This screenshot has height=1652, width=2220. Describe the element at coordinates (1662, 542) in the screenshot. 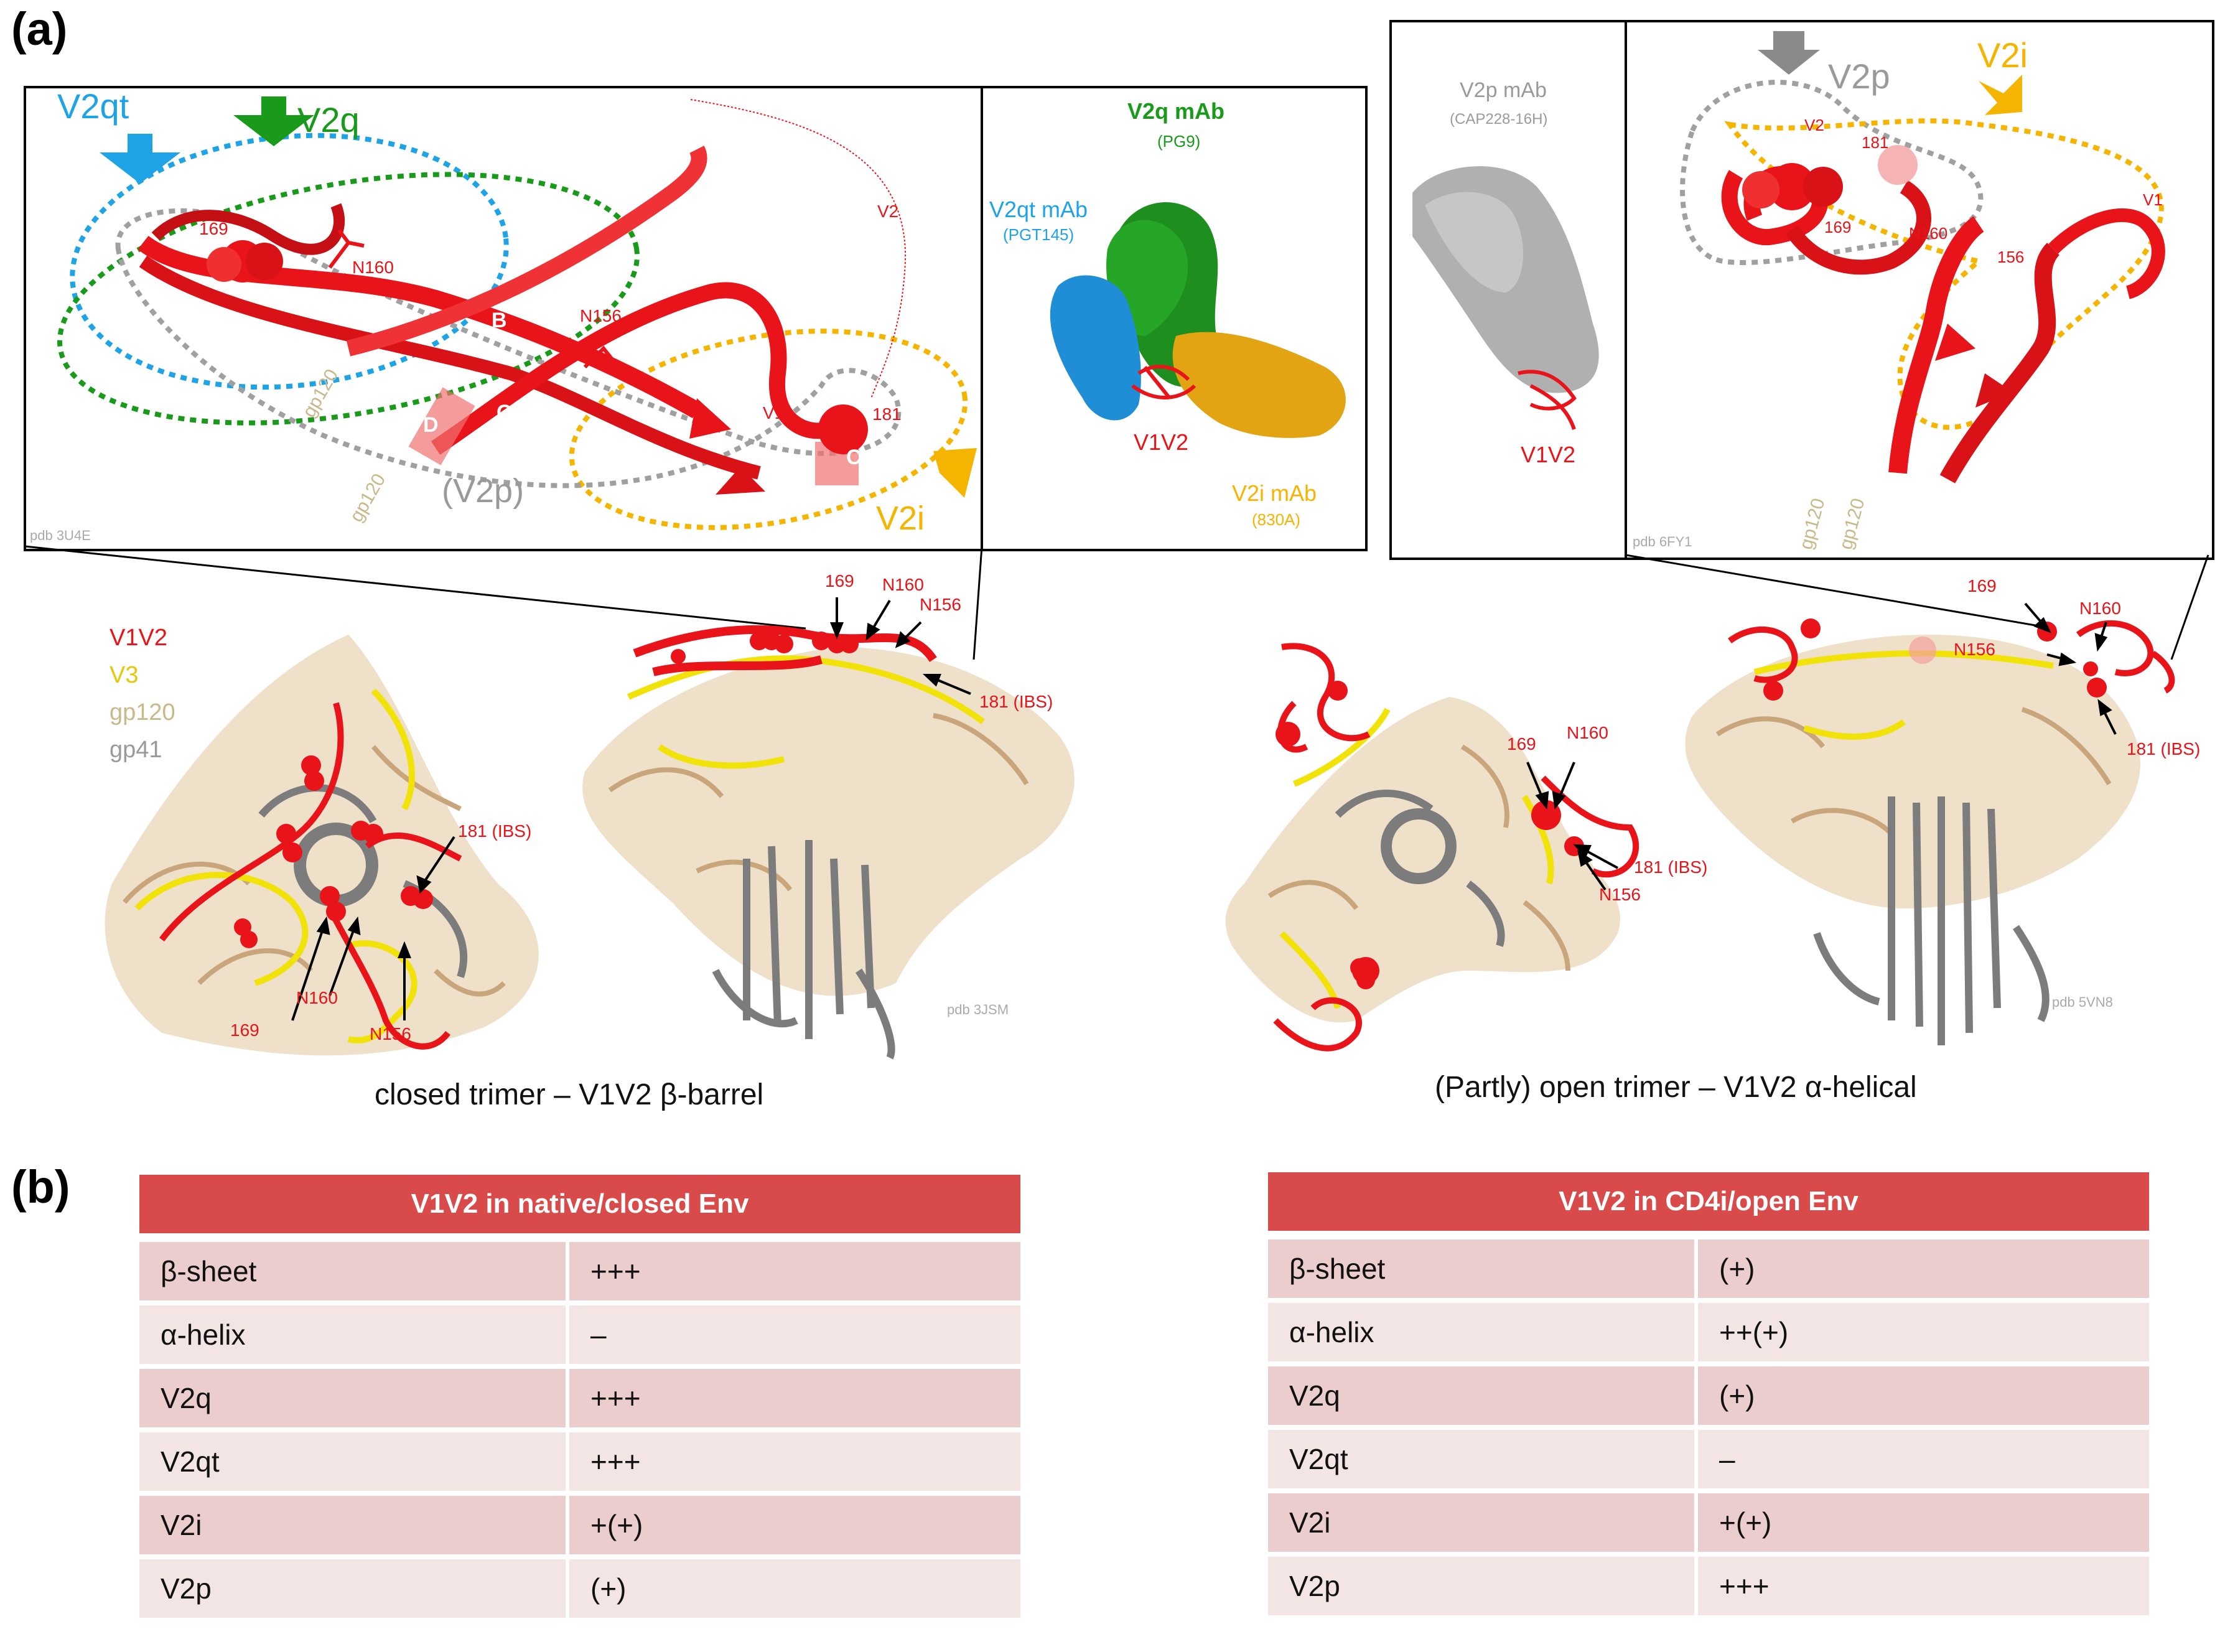

I see `pdb-id-6fy1: pdb 6FY1` at that location.